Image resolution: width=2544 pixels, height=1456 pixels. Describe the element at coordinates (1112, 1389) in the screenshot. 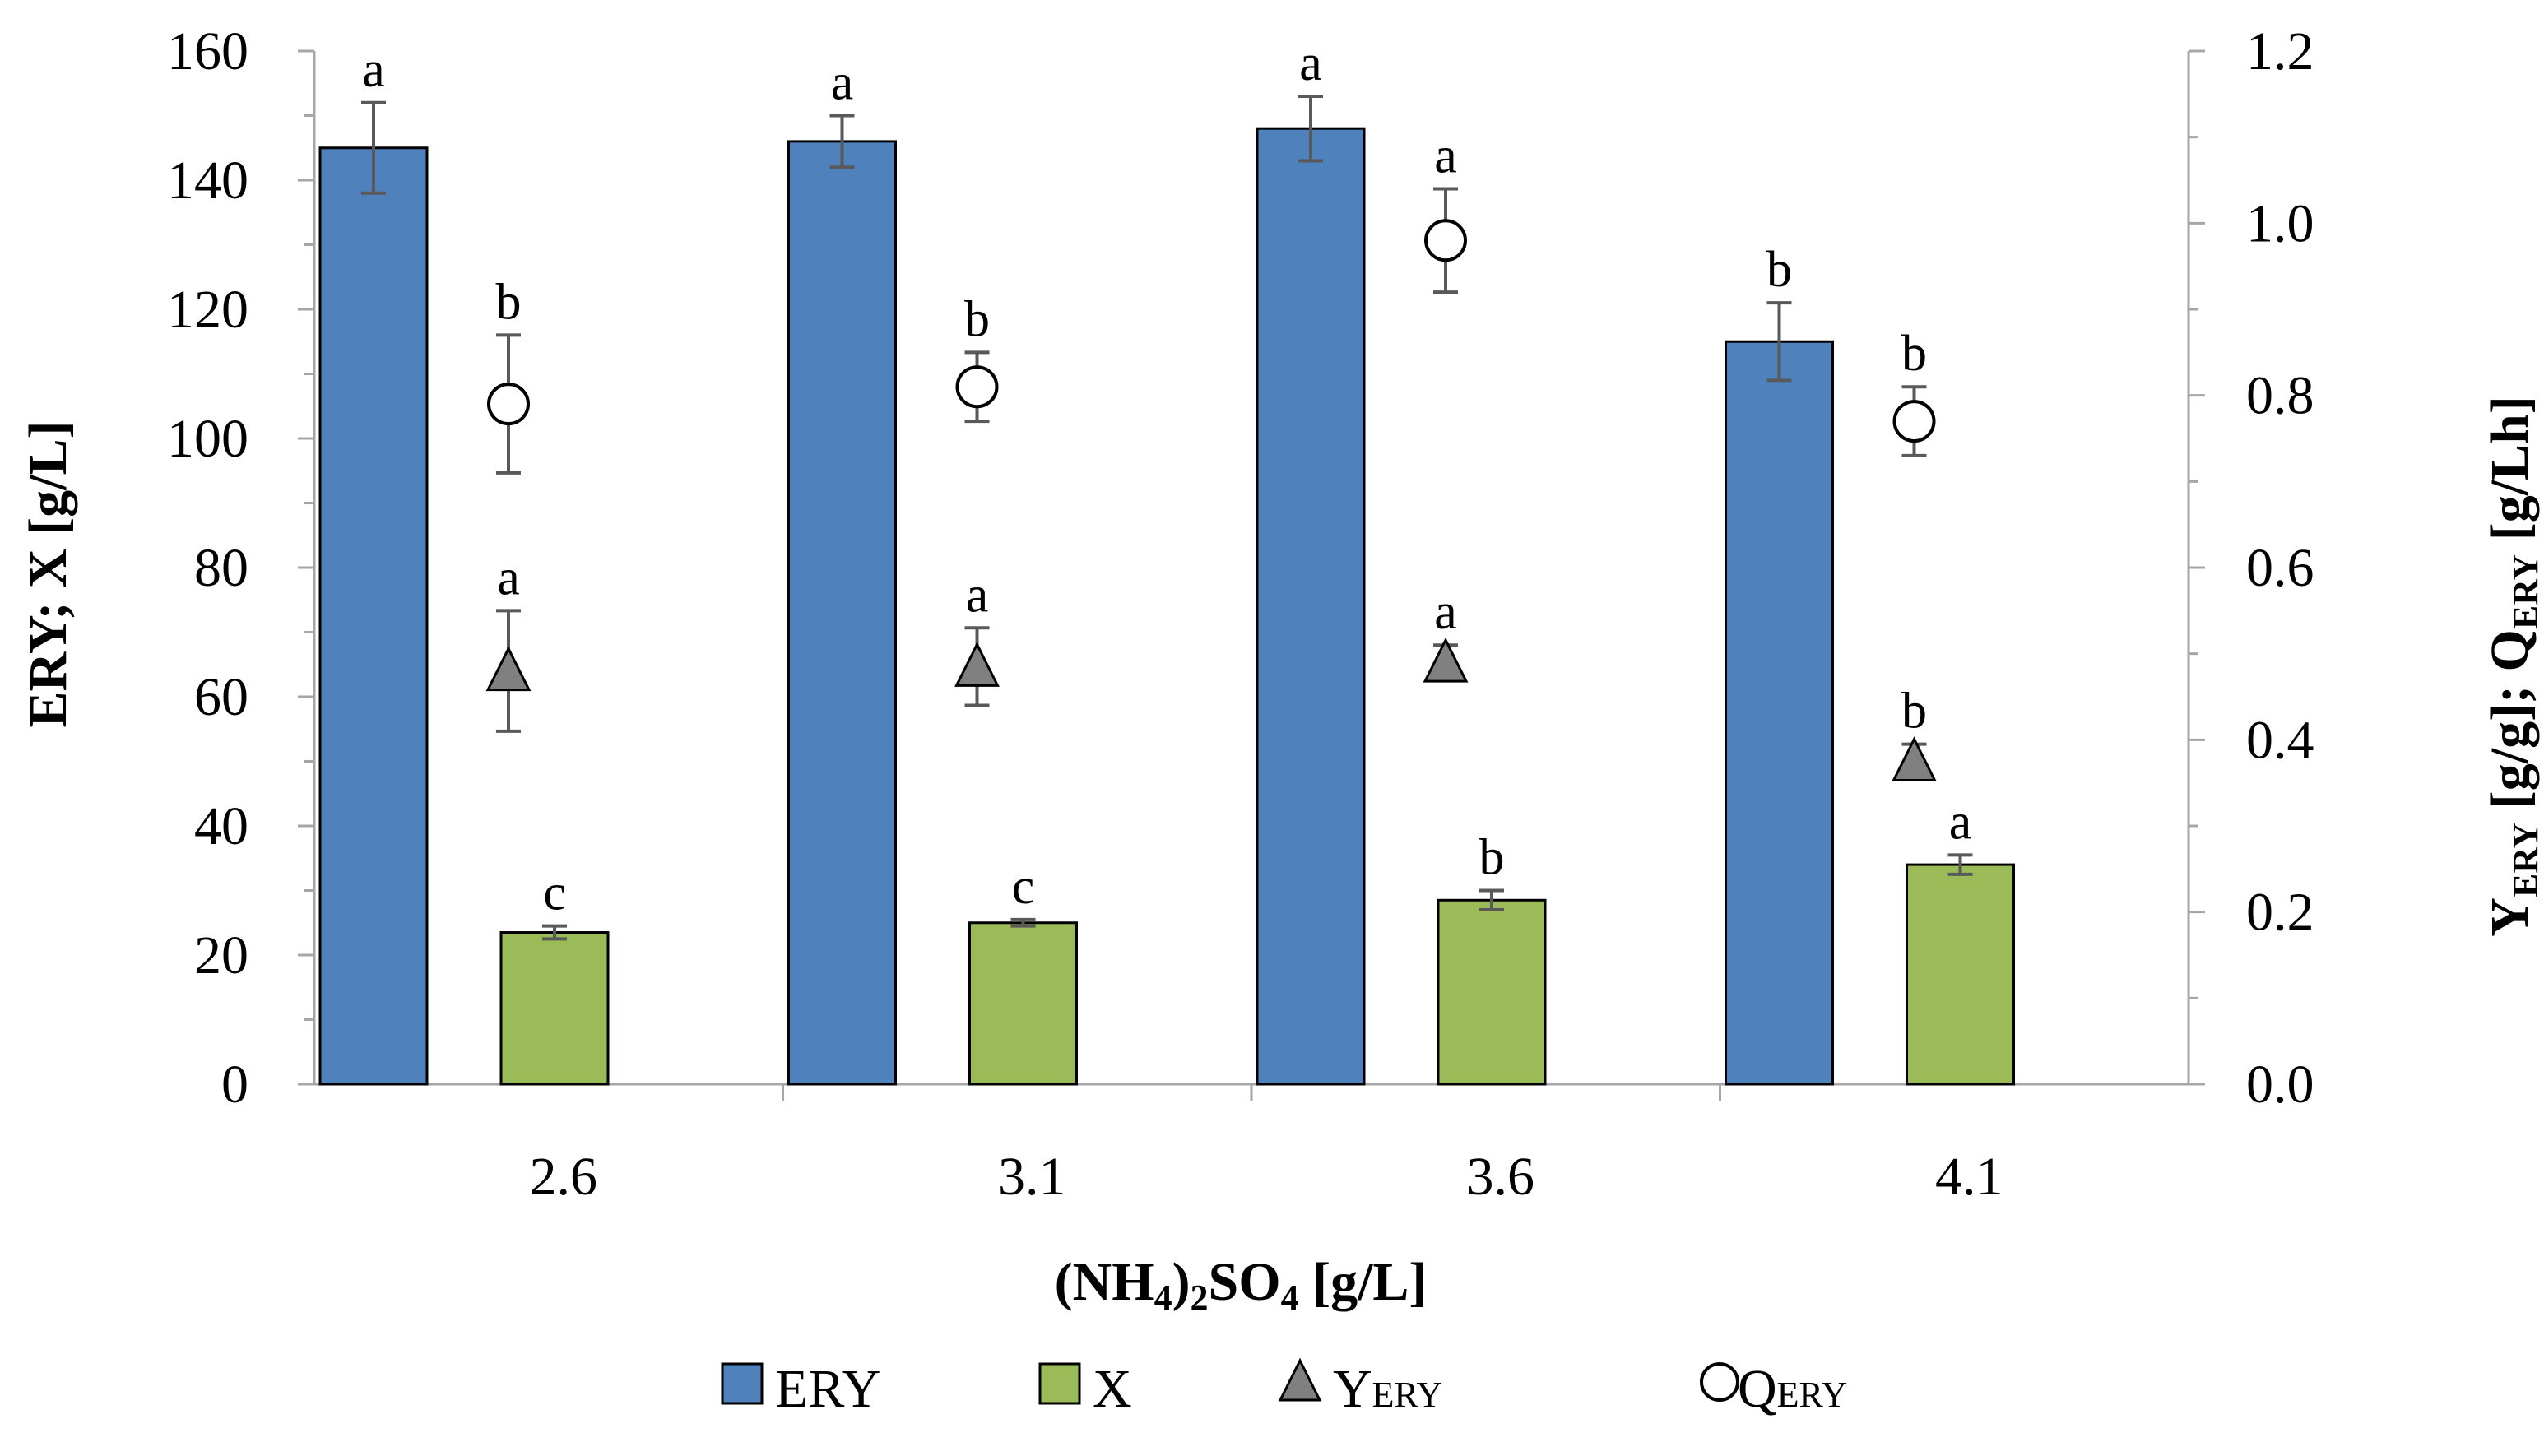

I see `legend-label-x: X` at that location.